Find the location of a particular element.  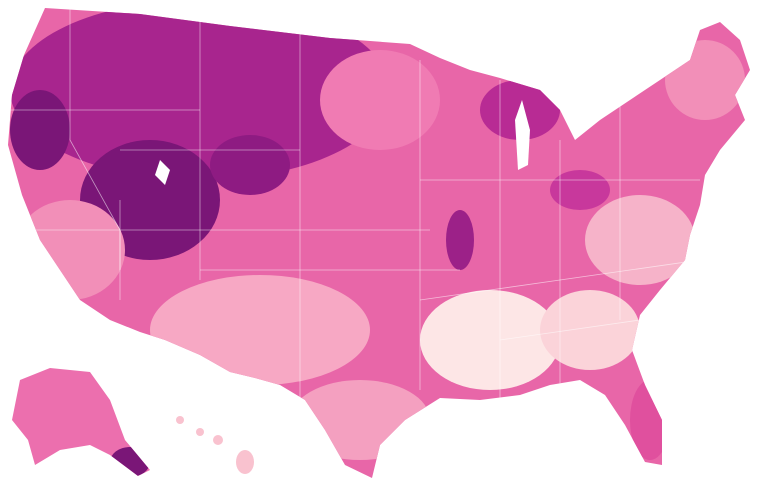

great-salt-lake is located at coordinates (162, 172).